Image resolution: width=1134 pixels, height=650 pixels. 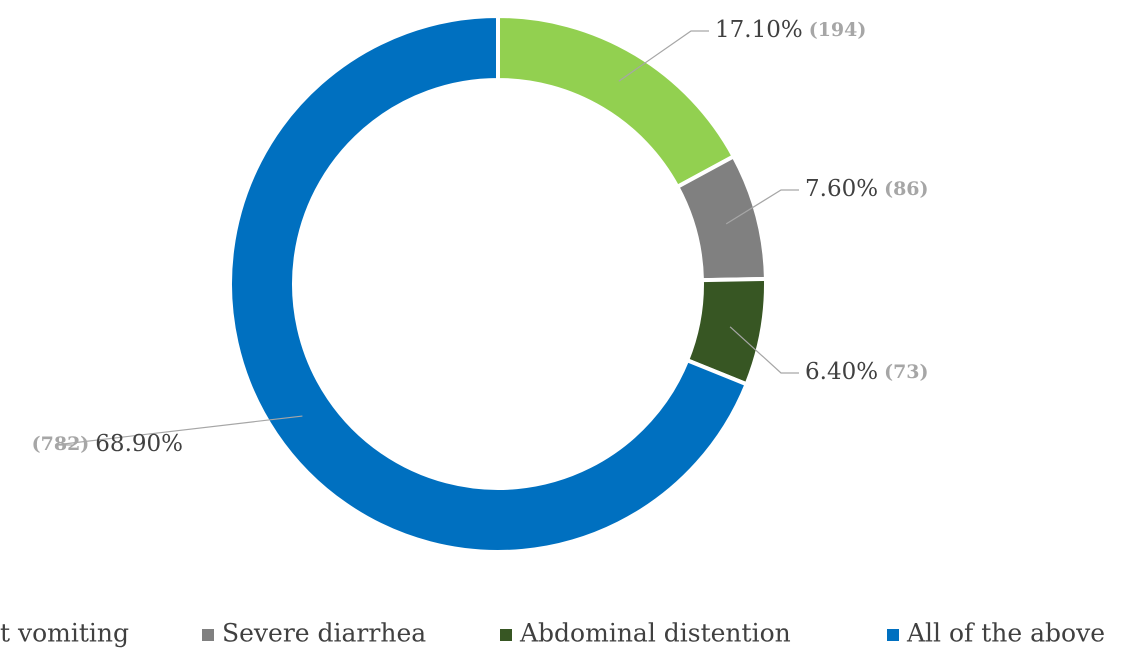 I want to click on percent-label: 6.40%, so click(x=841, y=372).